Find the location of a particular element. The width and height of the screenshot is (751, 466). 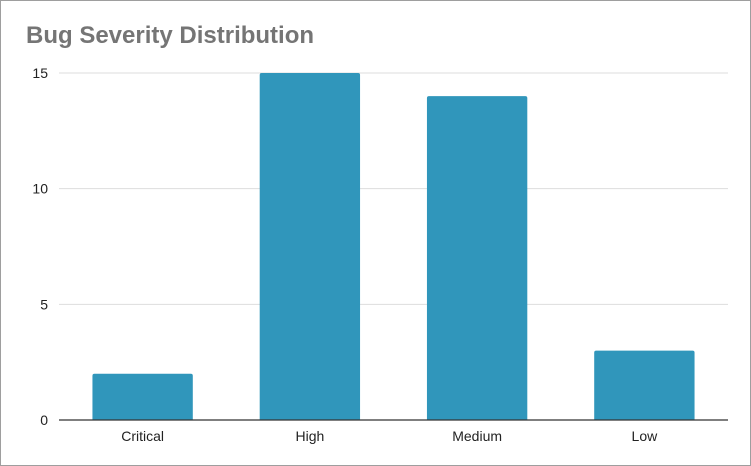

x-tick-label-medium: Medium is located at coordinates (477, 436).